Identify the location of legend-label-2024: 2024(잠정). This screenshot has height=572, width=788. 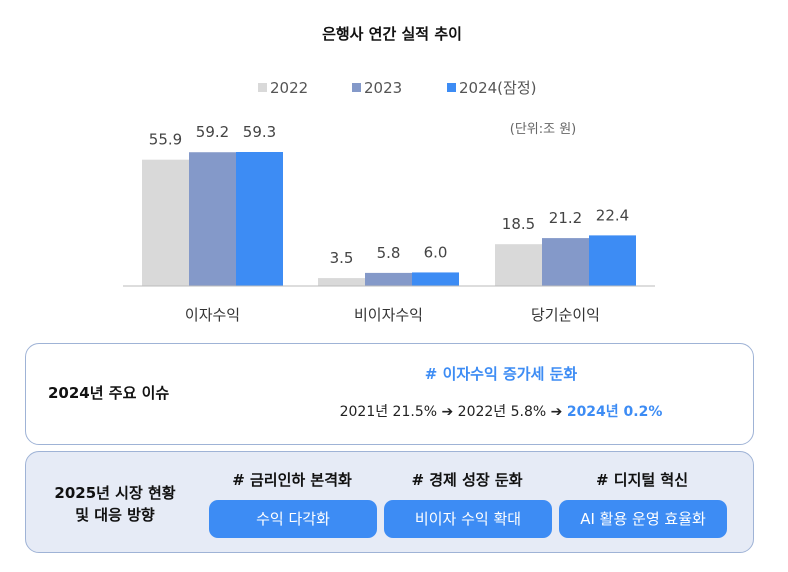
(497, 88).